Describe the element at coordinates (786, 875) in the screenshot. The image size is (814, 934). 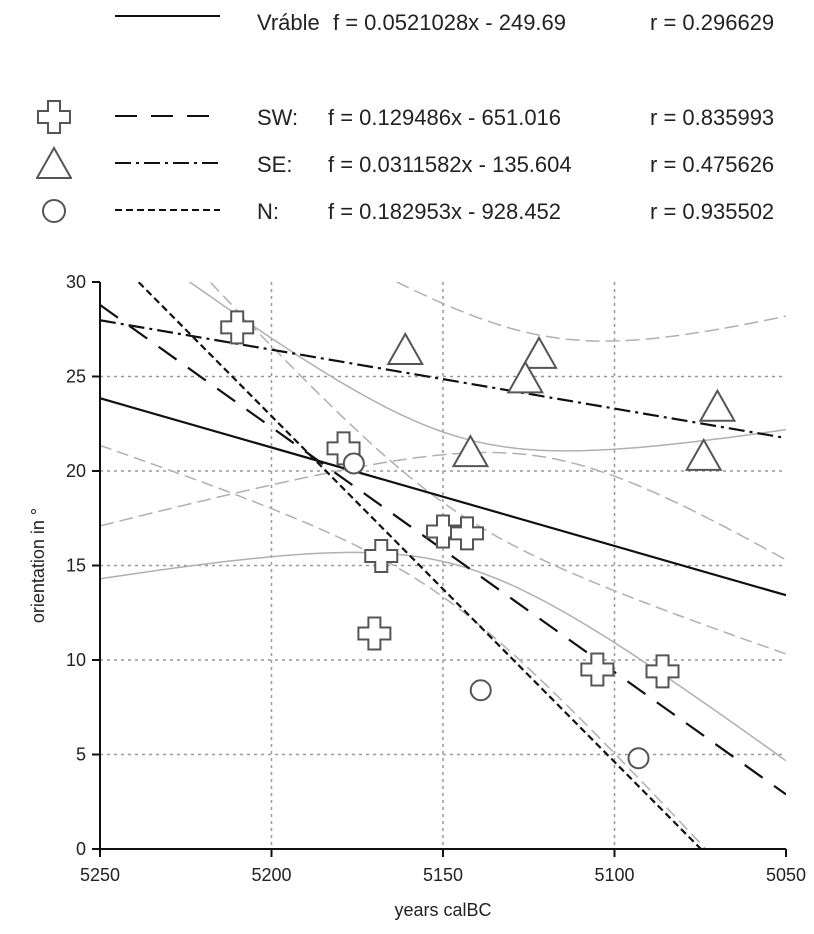
I see `x-tick-label: 5050` at that location.